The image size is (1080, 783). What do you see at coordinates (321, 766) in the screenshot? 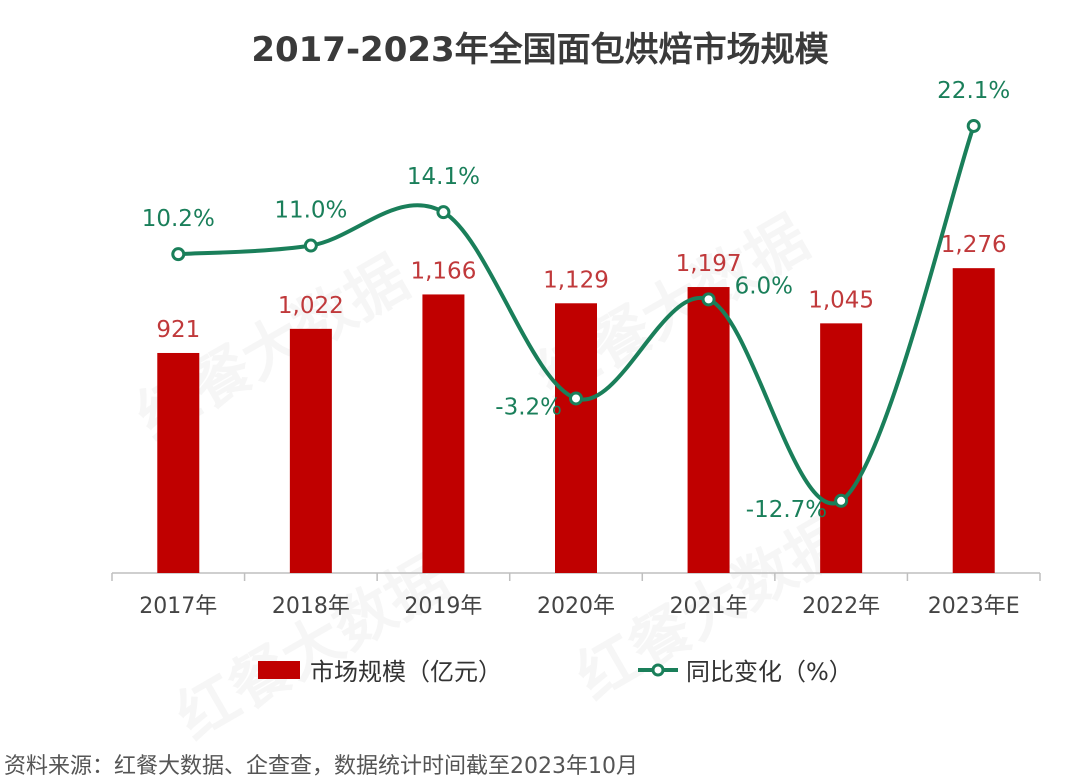
I see `source-note: 资料来源：红餐大数据、企查查，数据统计时间截至2023年10月` at bounding box center [321, 766].